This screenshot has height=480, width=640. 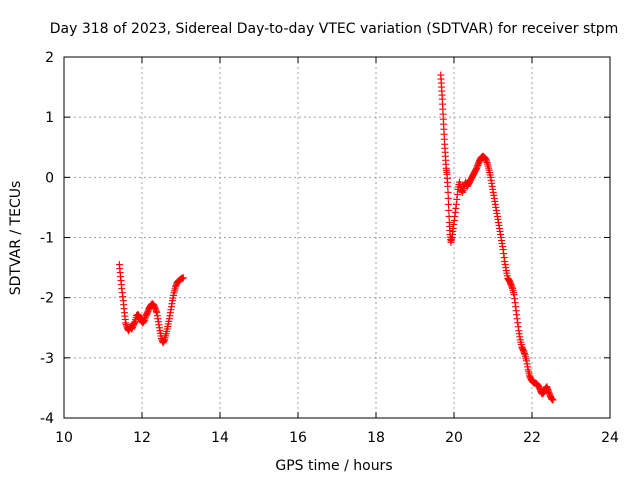 What do you see at coordinates (47, 299) in the screenshot?
I see `y-tick-label: -2` at bounding box center [47, 299].